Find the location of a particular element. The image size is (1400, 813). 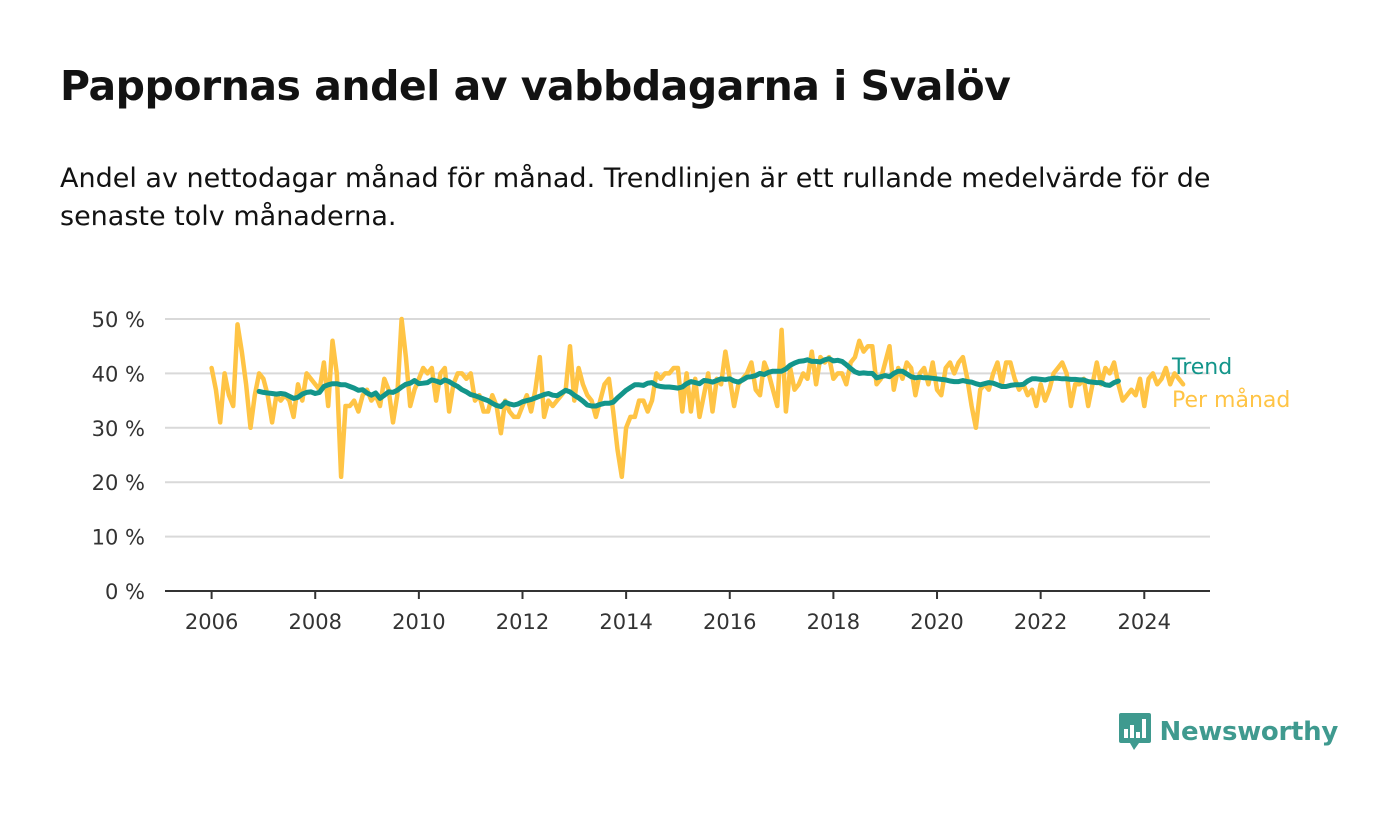

x-axis-tick-labels: 2006 2008 2010 2012 2014 2016 2018 2020 2022 2024 is located at coordinates (678, 612).